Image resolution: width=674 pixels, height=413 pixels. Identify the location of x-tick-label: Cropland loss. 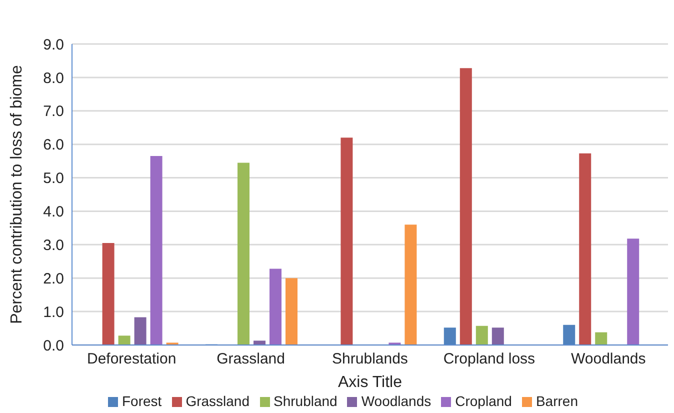
(489, 359).